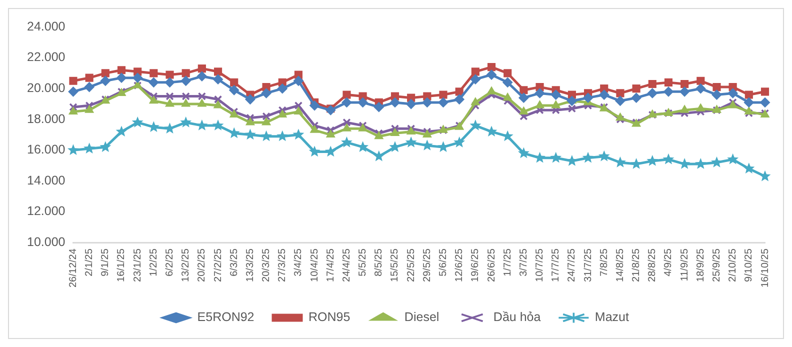  I want to click on x-tick-label: 20/2/25, so click(202, 265).